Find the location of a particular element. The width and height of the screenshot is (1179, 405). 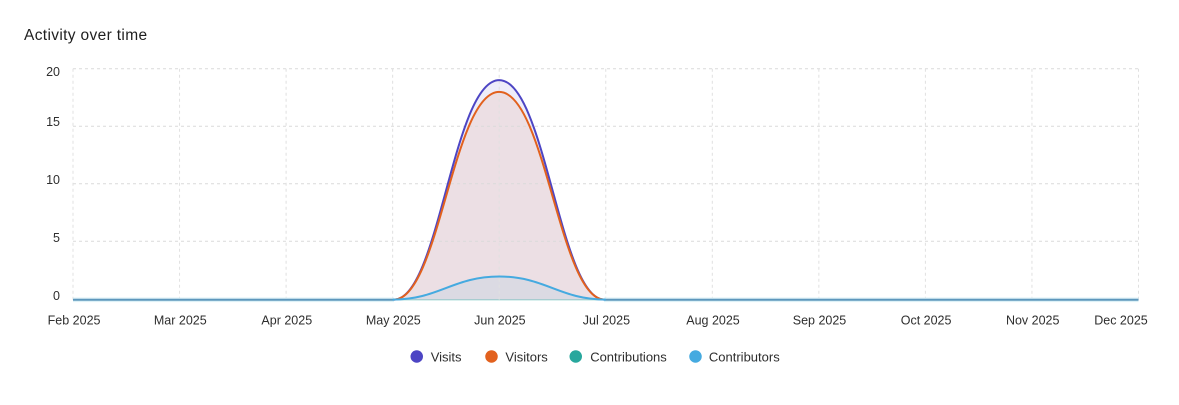

svg-text: 5 is located at coordinates (56, 238).